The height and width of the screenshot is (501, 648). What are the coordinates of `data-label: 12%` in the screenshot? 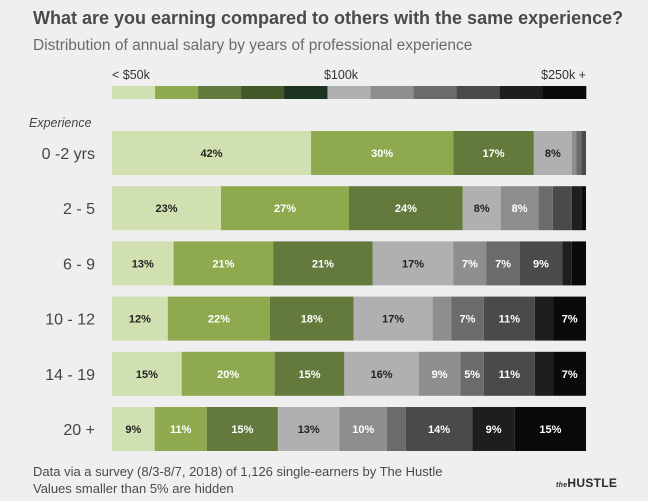 It's located at (140, 320).